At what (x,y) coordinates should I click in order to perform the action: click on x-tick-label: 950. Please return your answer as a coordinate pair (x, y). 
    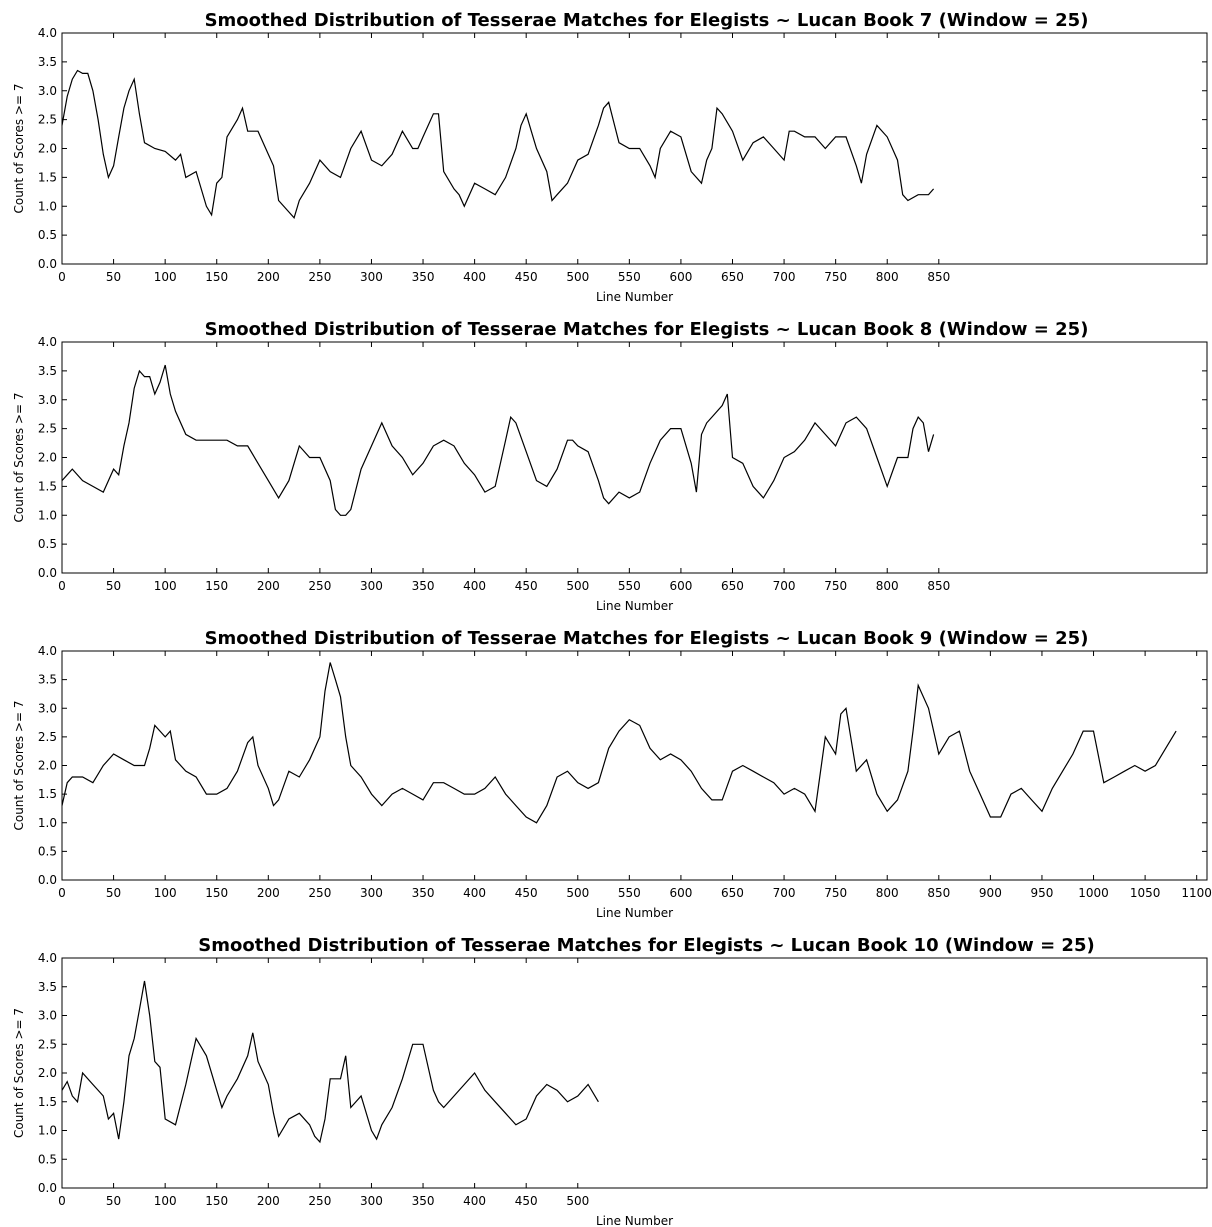
    Looking at the image, I should click on (1042, 893).